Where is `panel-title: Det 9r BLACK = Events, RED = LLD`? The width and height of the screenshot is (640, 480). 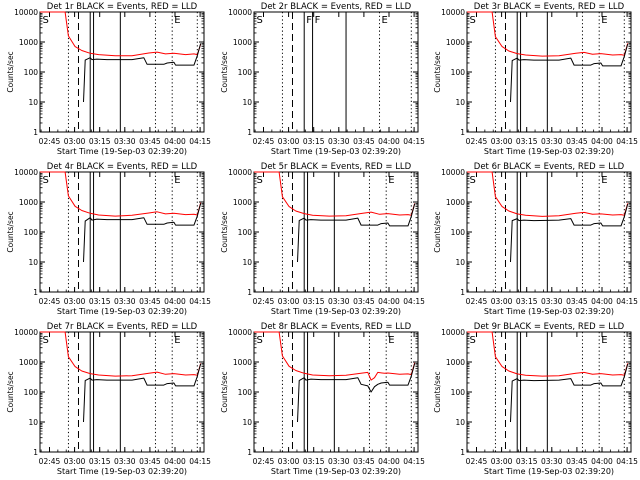 panel-title: Det 9r BLACK = Events, RED = LLD is located at coordinates (549, 327).